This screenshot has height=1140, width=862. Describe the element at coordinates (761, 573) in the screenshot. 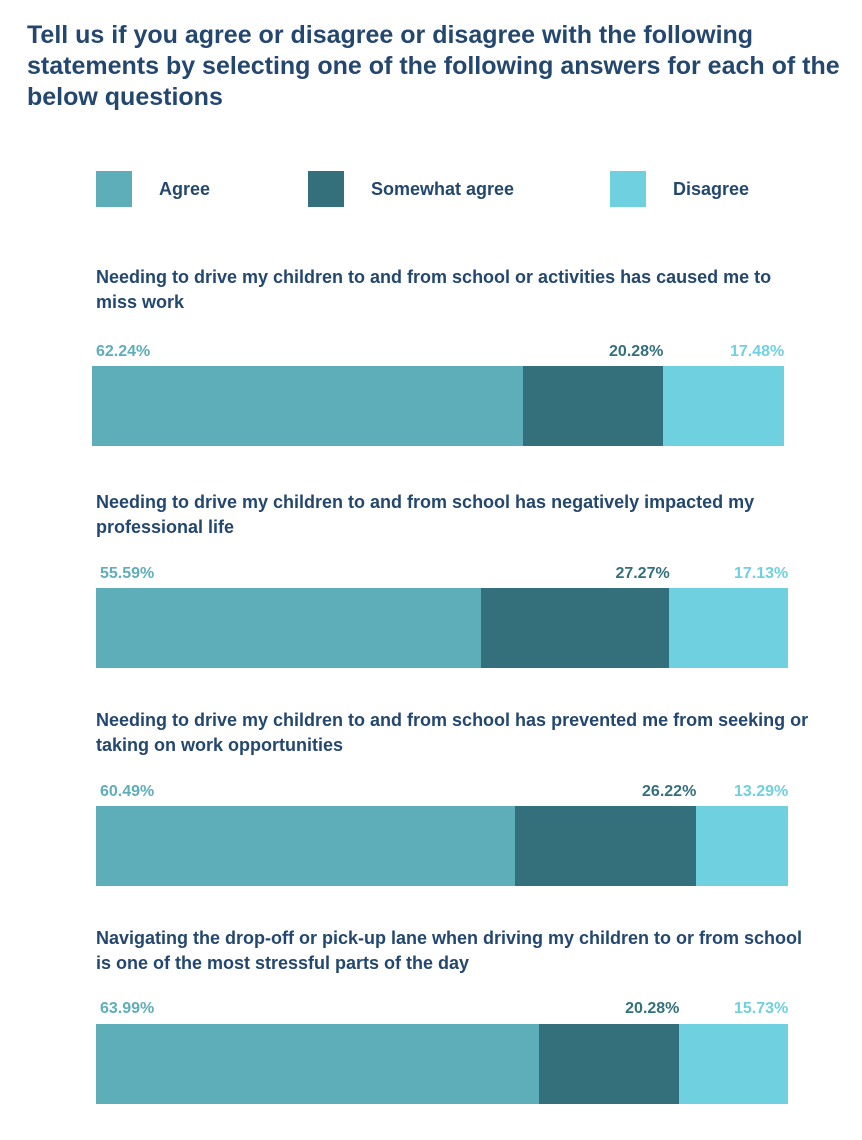

I see `value-label-disagree: 17.13%` at that location.